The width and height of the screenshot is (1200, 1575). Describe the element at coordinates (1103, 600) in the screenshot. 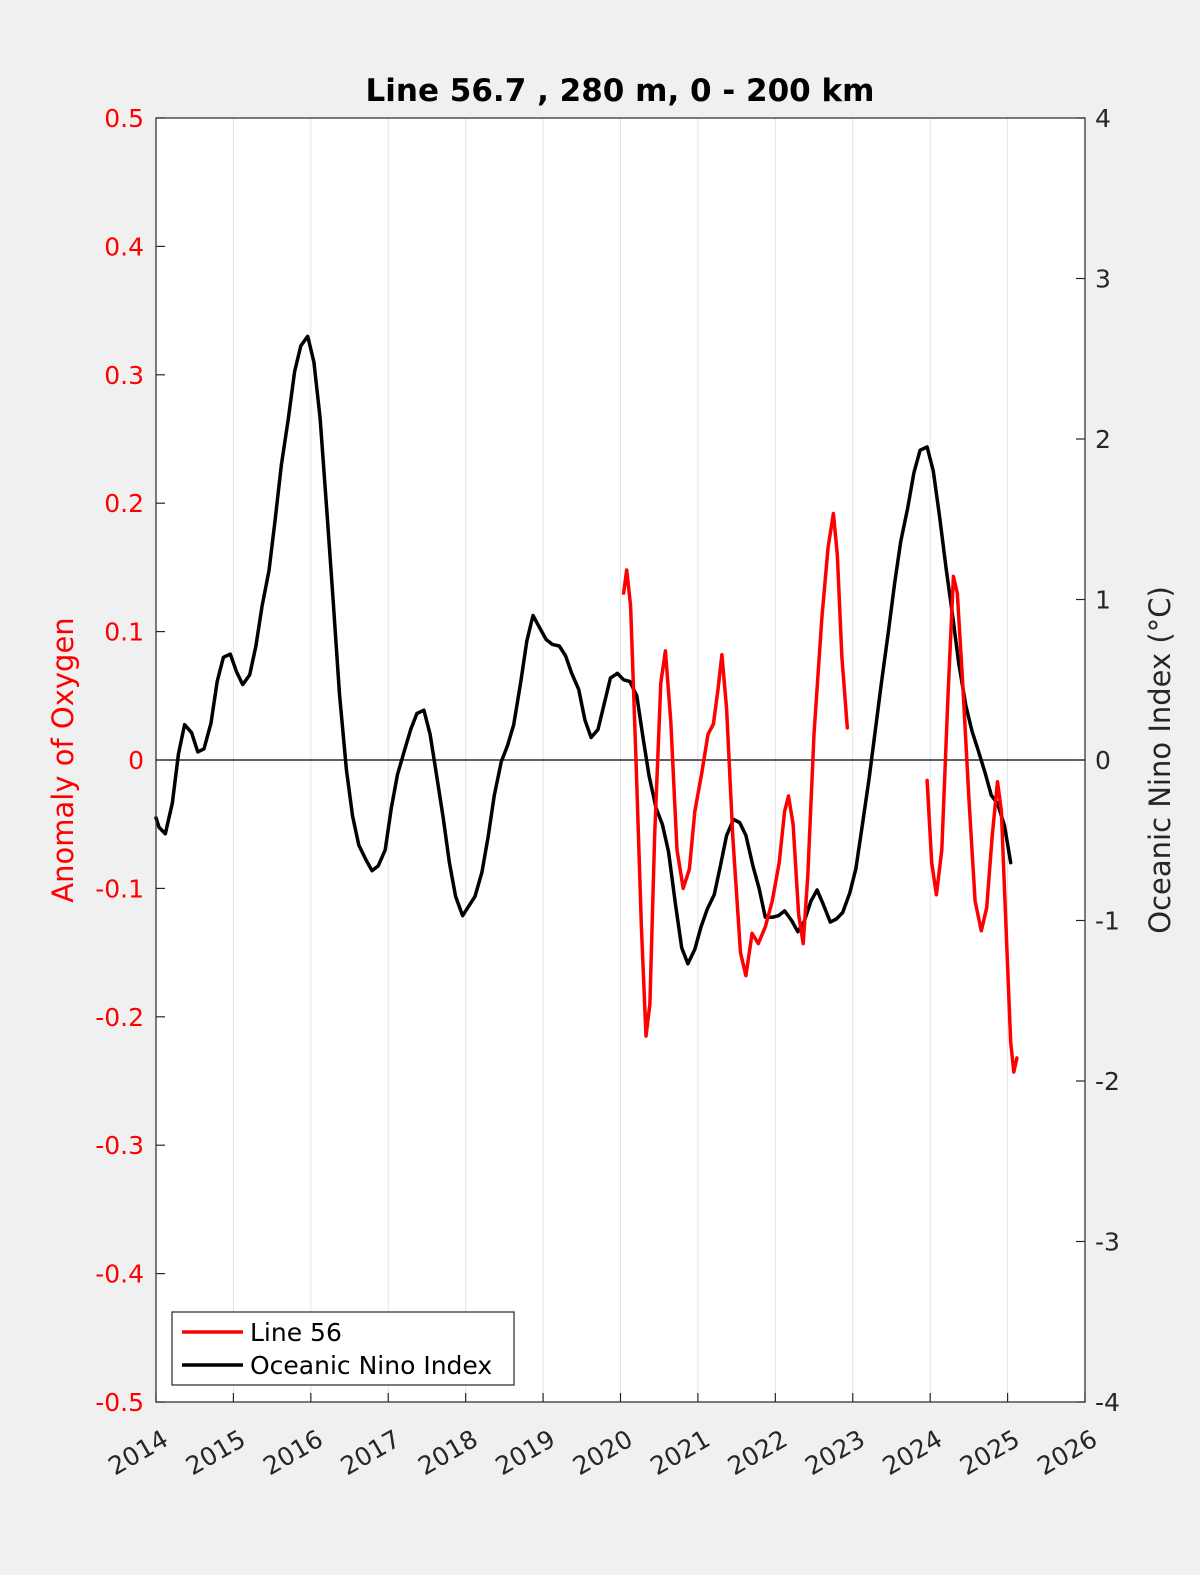

I see `y-right-tick-label: 1` at that location.